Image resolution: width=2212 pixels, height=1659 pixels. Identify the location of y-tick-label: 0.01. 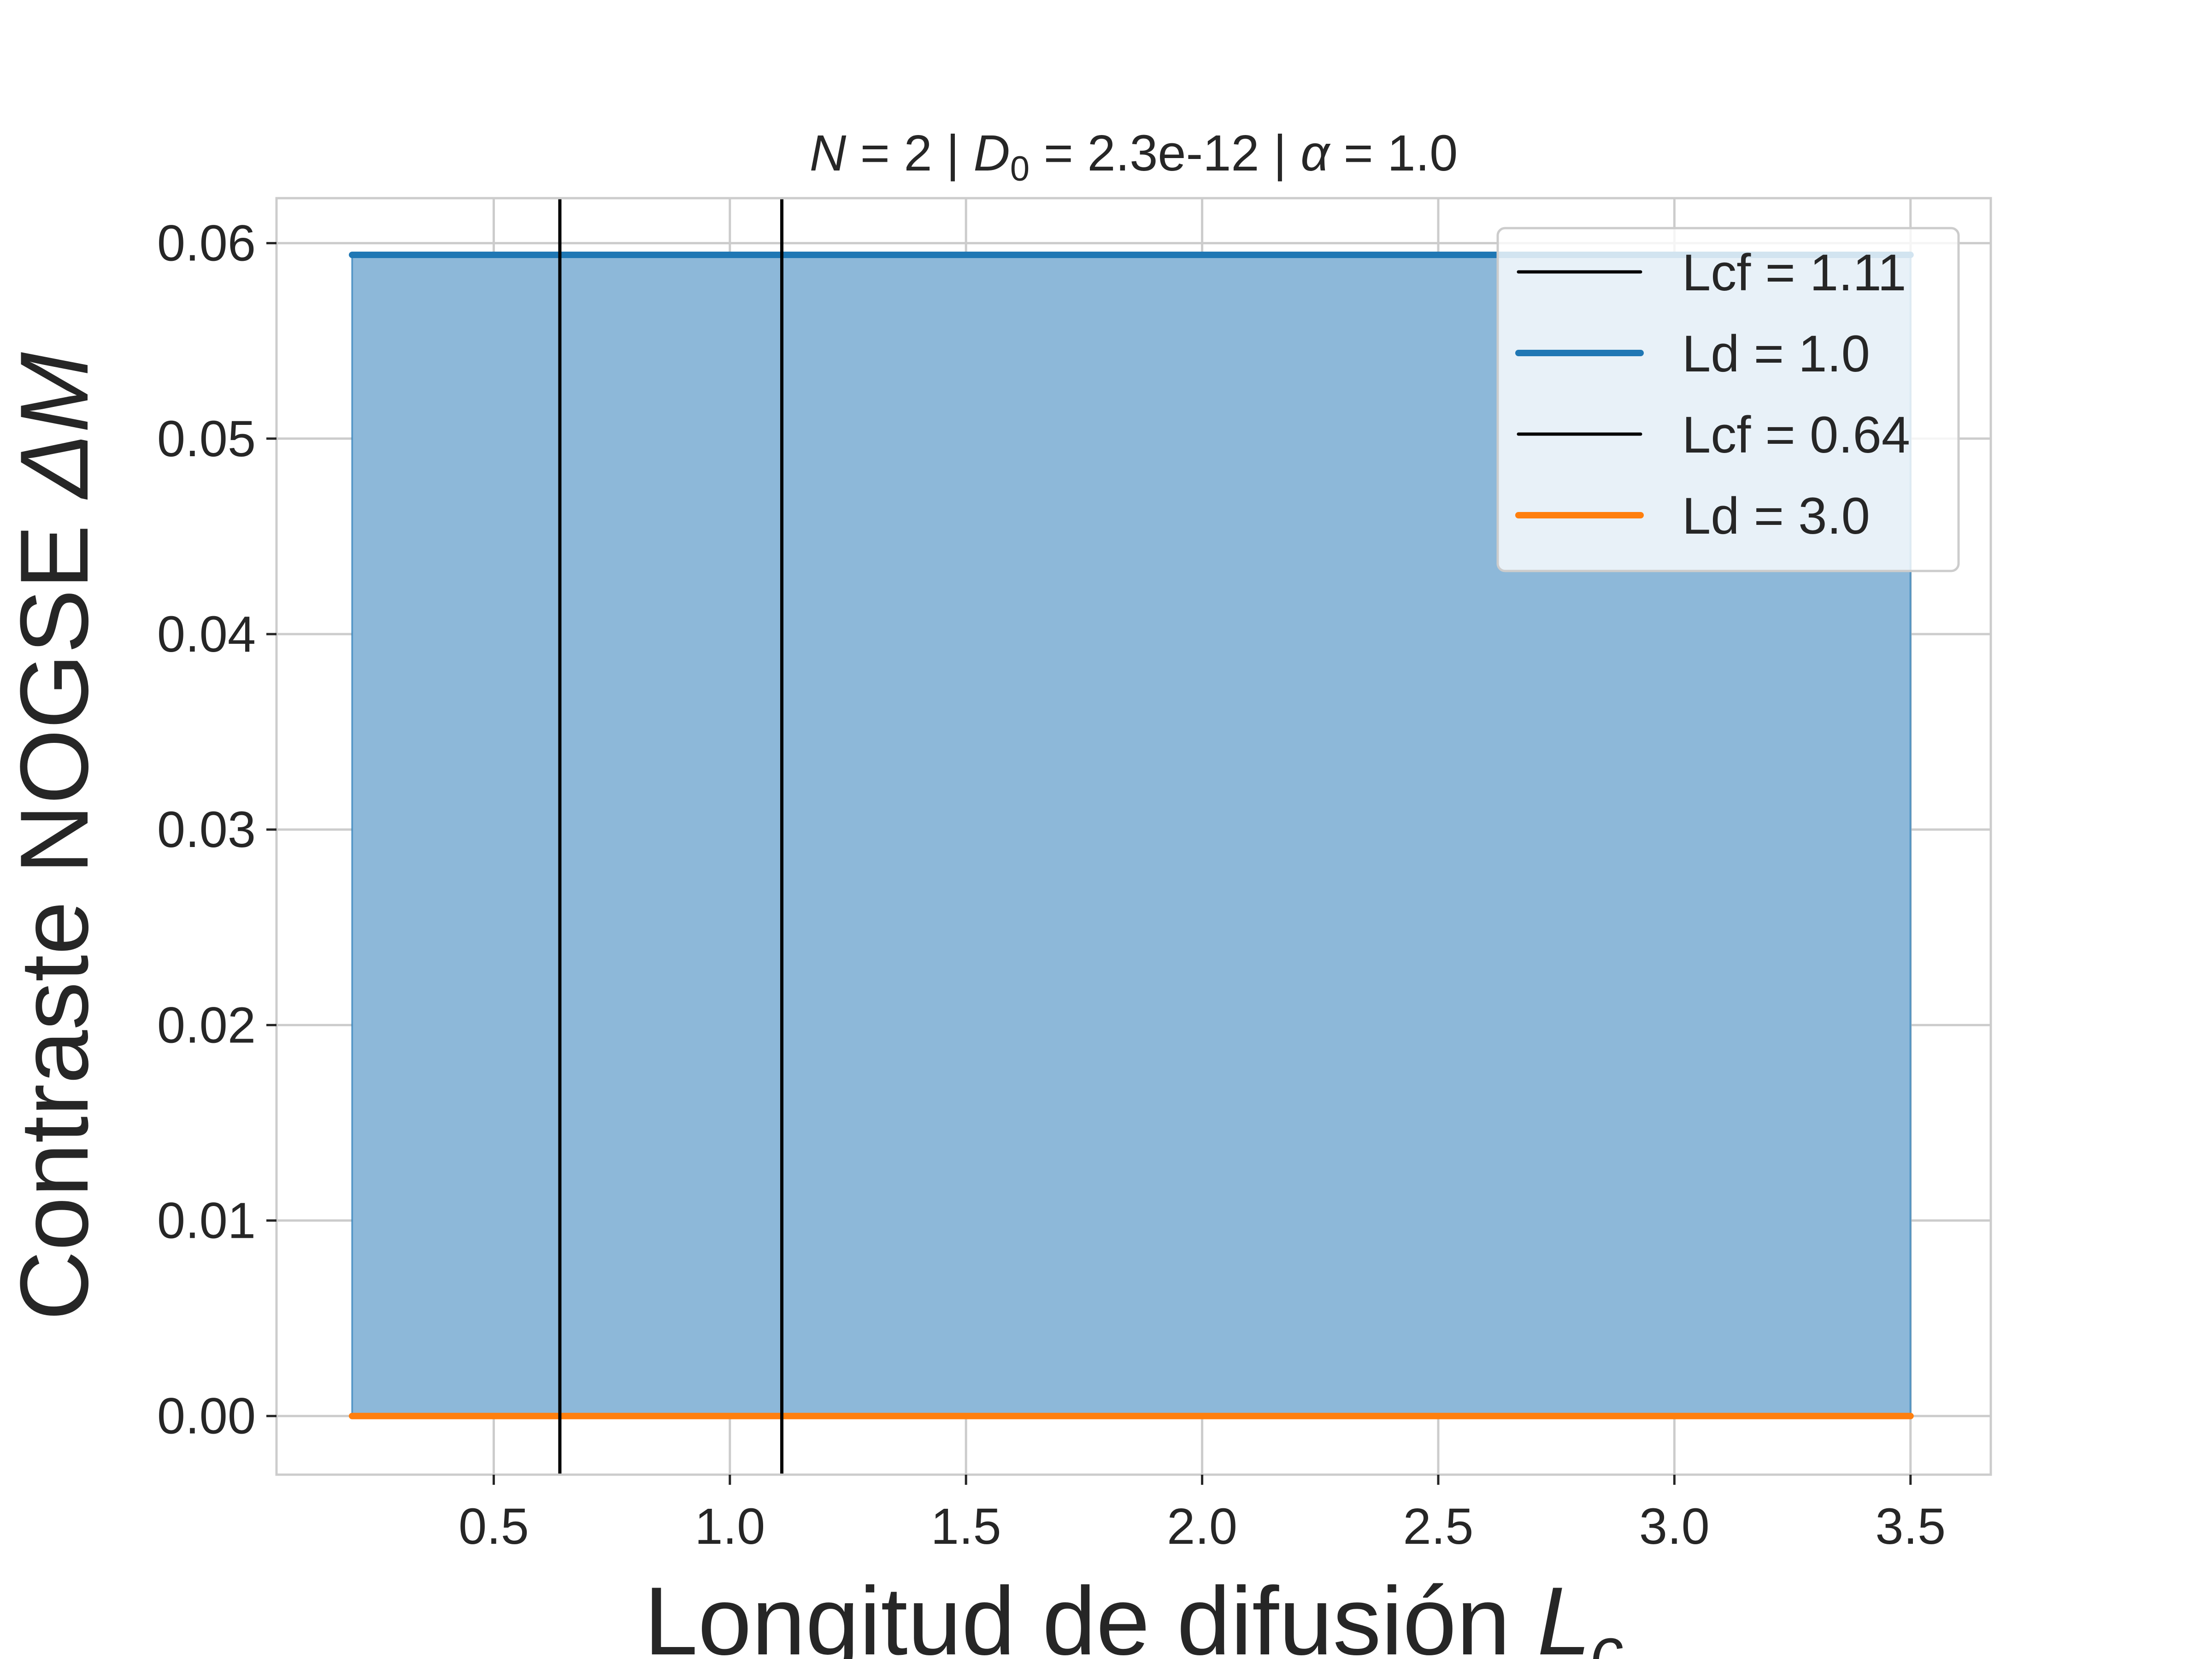
(206, 1221).